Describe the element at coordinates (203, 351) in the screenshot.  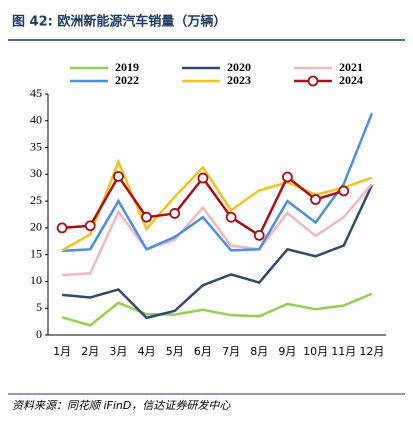
I see `x-tick-label: 6月` at that location.